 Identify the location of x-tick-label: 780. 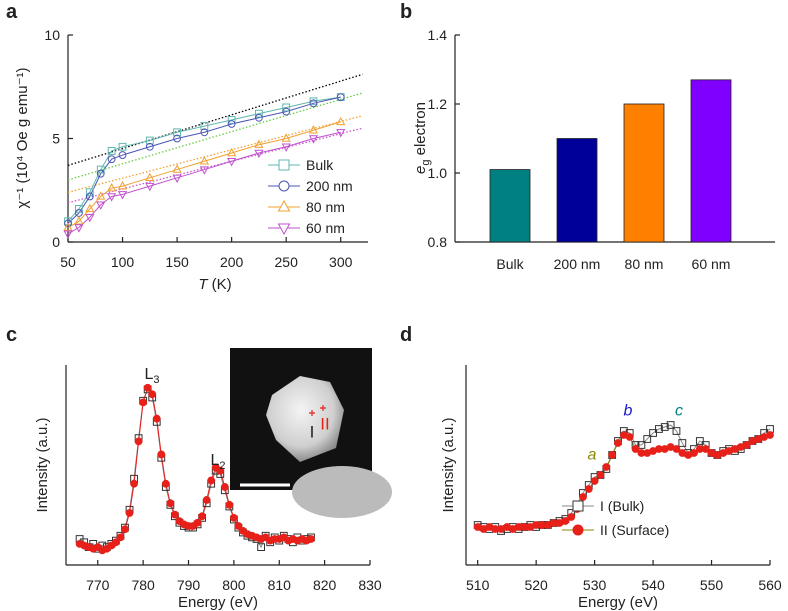
(143, 585).